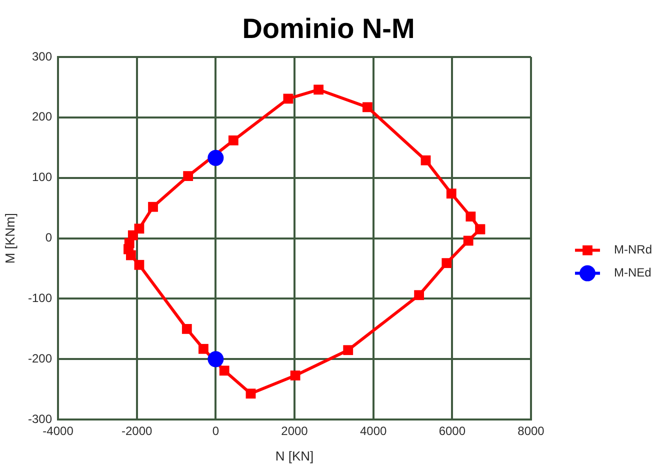 This screenshot has height=468, width=657. What do you see at coordinates (58, 431) in the screenshot?
I see `x-tick-label: -4000` at bounding box center [58, 431].